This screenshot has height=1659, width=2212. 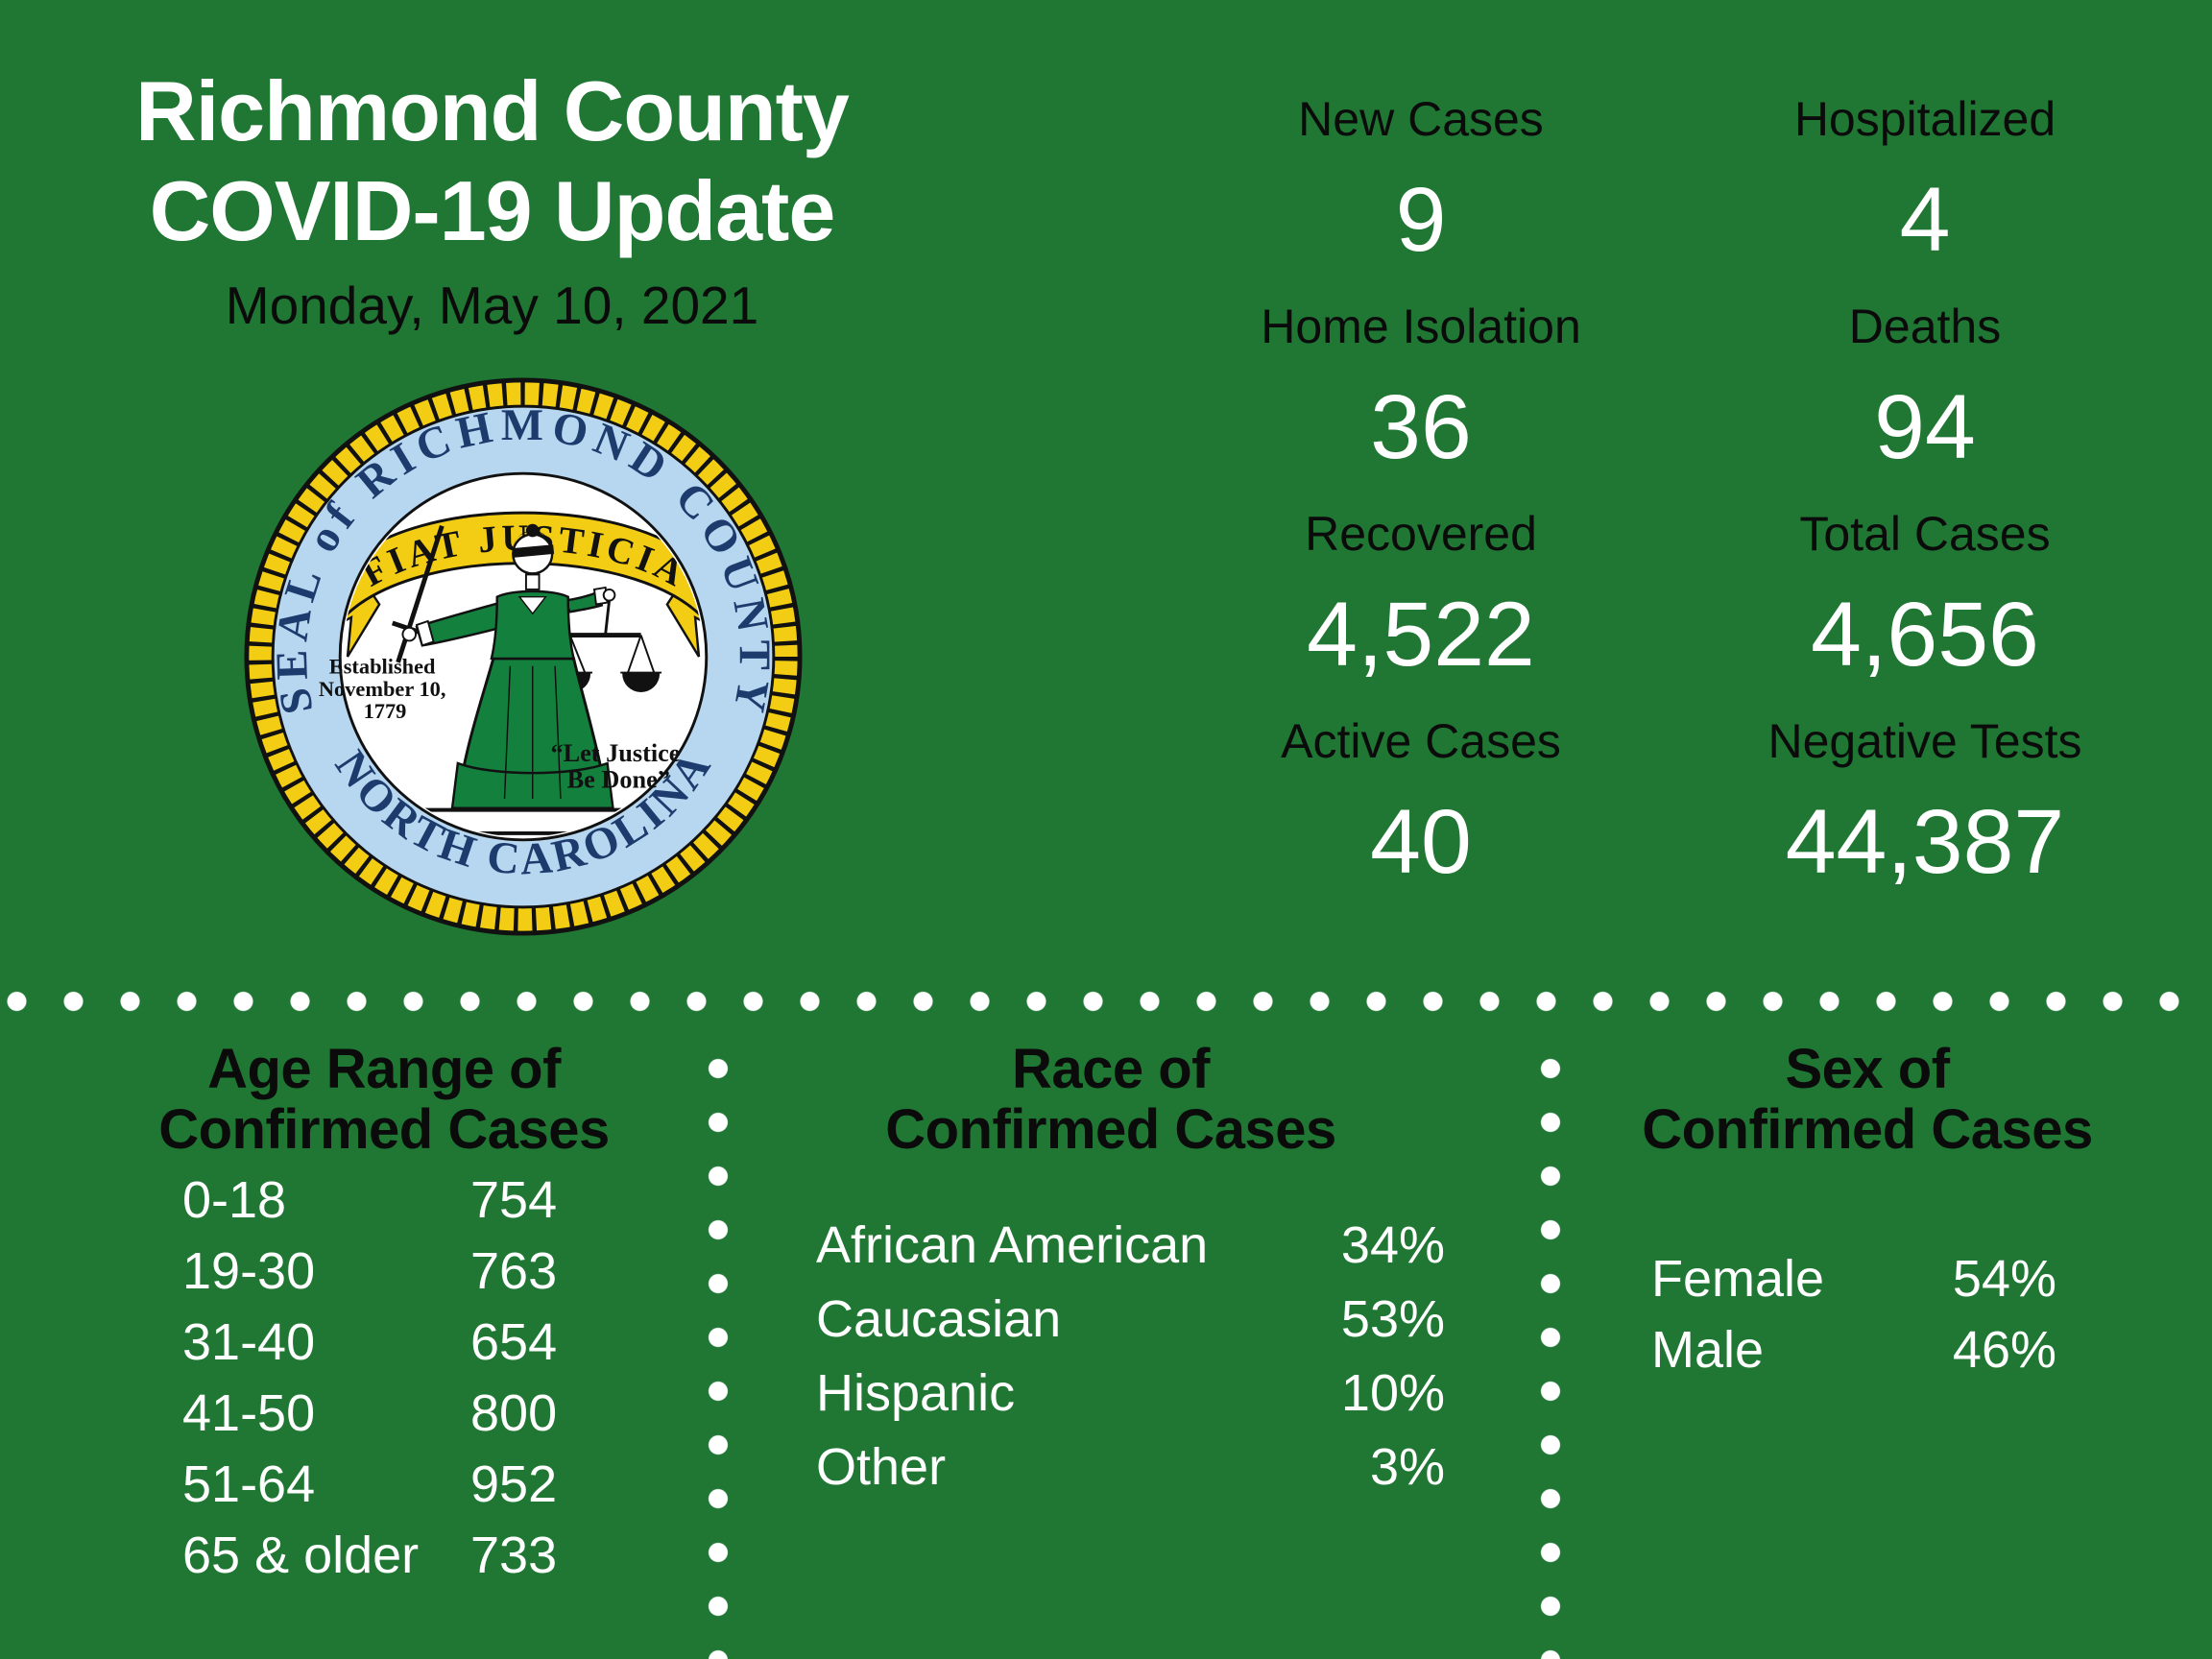 I want to click on stat-value: 4,522, so click(x=1421, y=635).